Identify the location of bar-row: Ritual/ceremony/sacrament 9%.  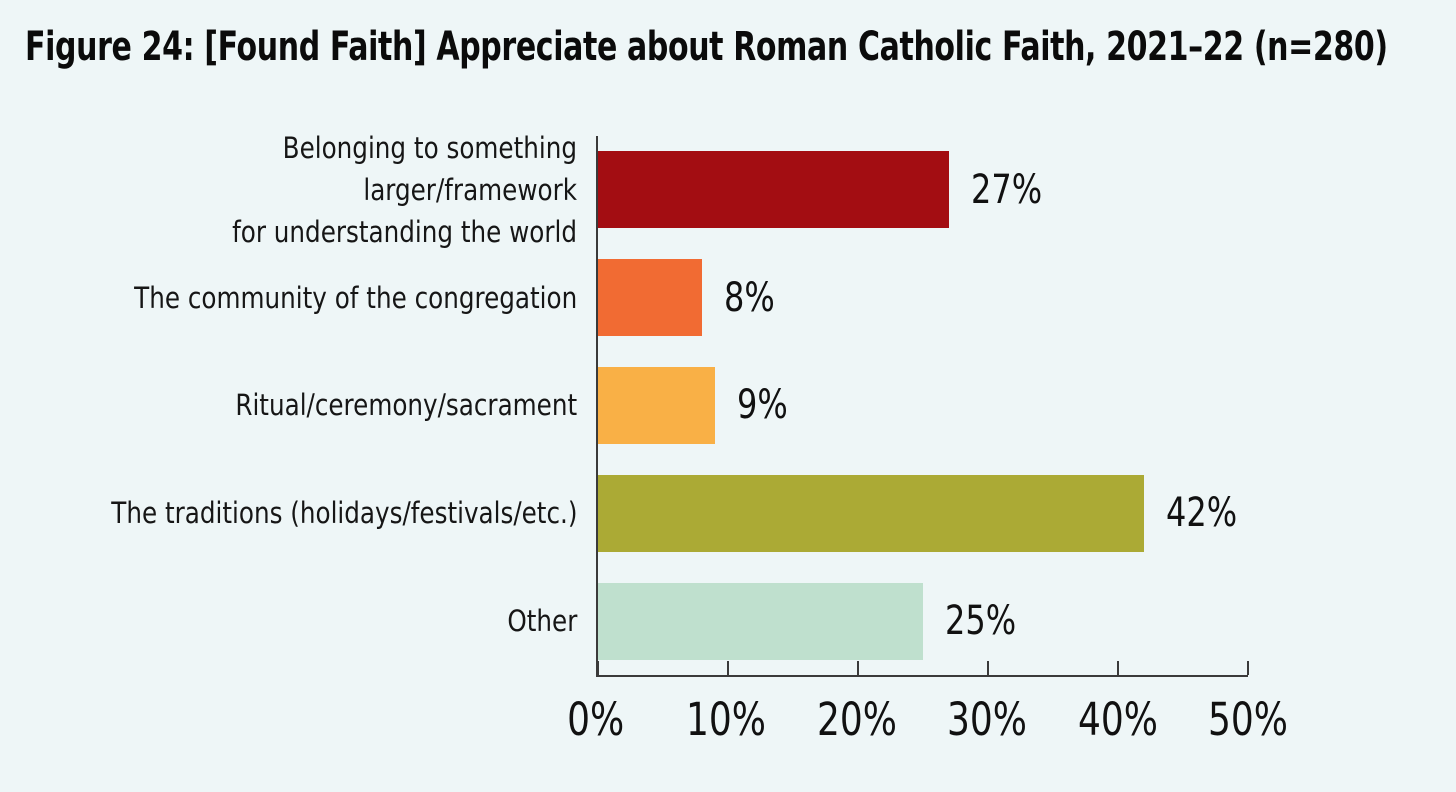
(741, 406).